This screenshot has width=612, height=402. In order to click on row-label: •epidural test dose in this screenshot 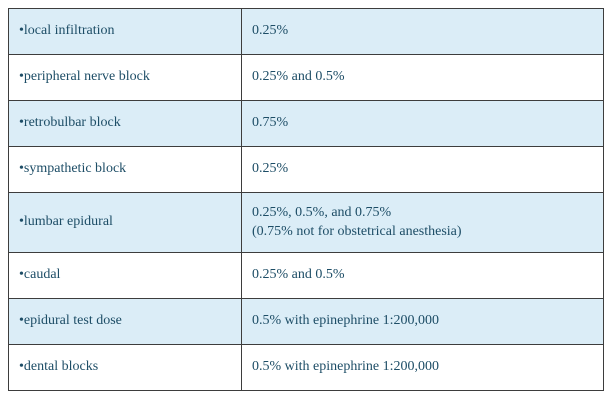, I will do `click(125, 321)`.